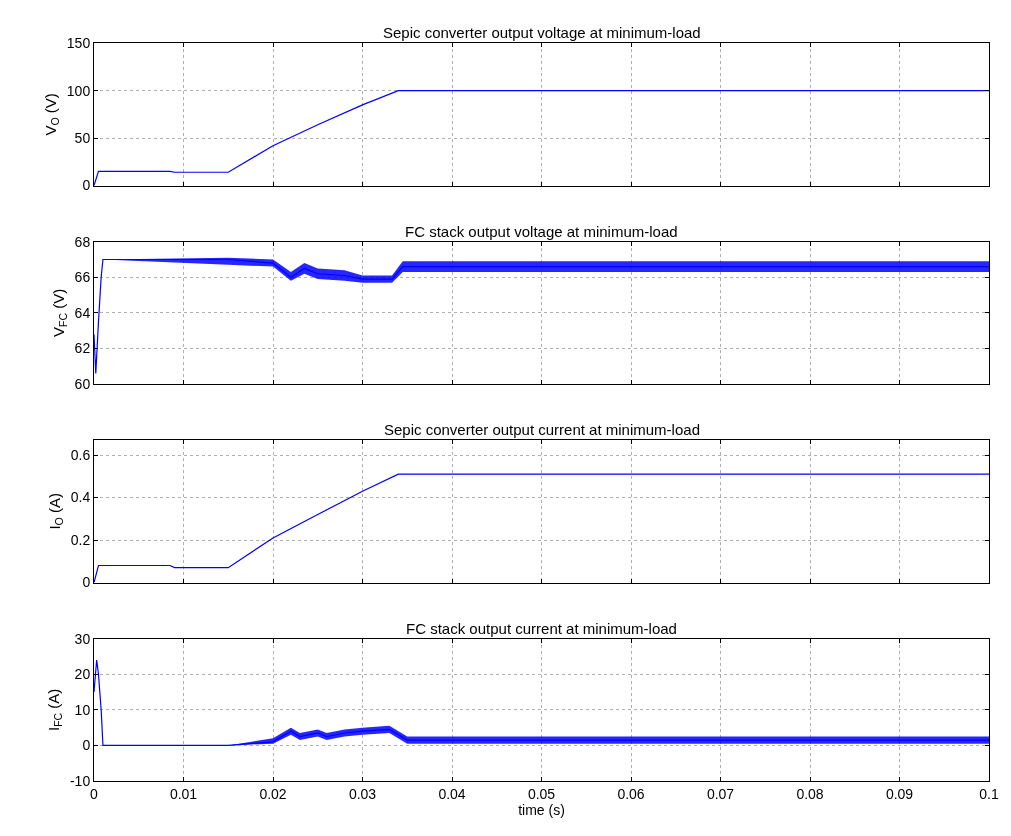 This screenshot has height=836, width=1011. I want to click on y-tick-label: 100, so click(78, 90).